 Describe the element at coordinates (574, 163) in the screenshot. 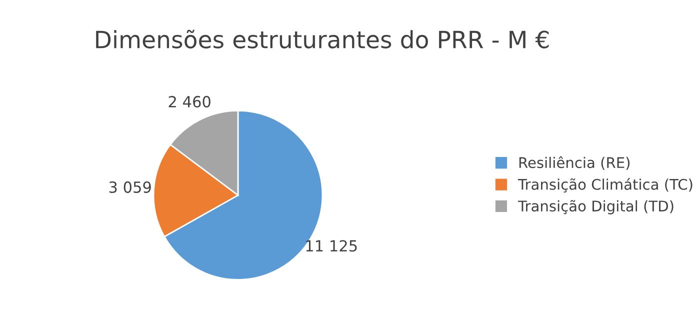

I see `legend-label: Resiliência (RE)` at that location.